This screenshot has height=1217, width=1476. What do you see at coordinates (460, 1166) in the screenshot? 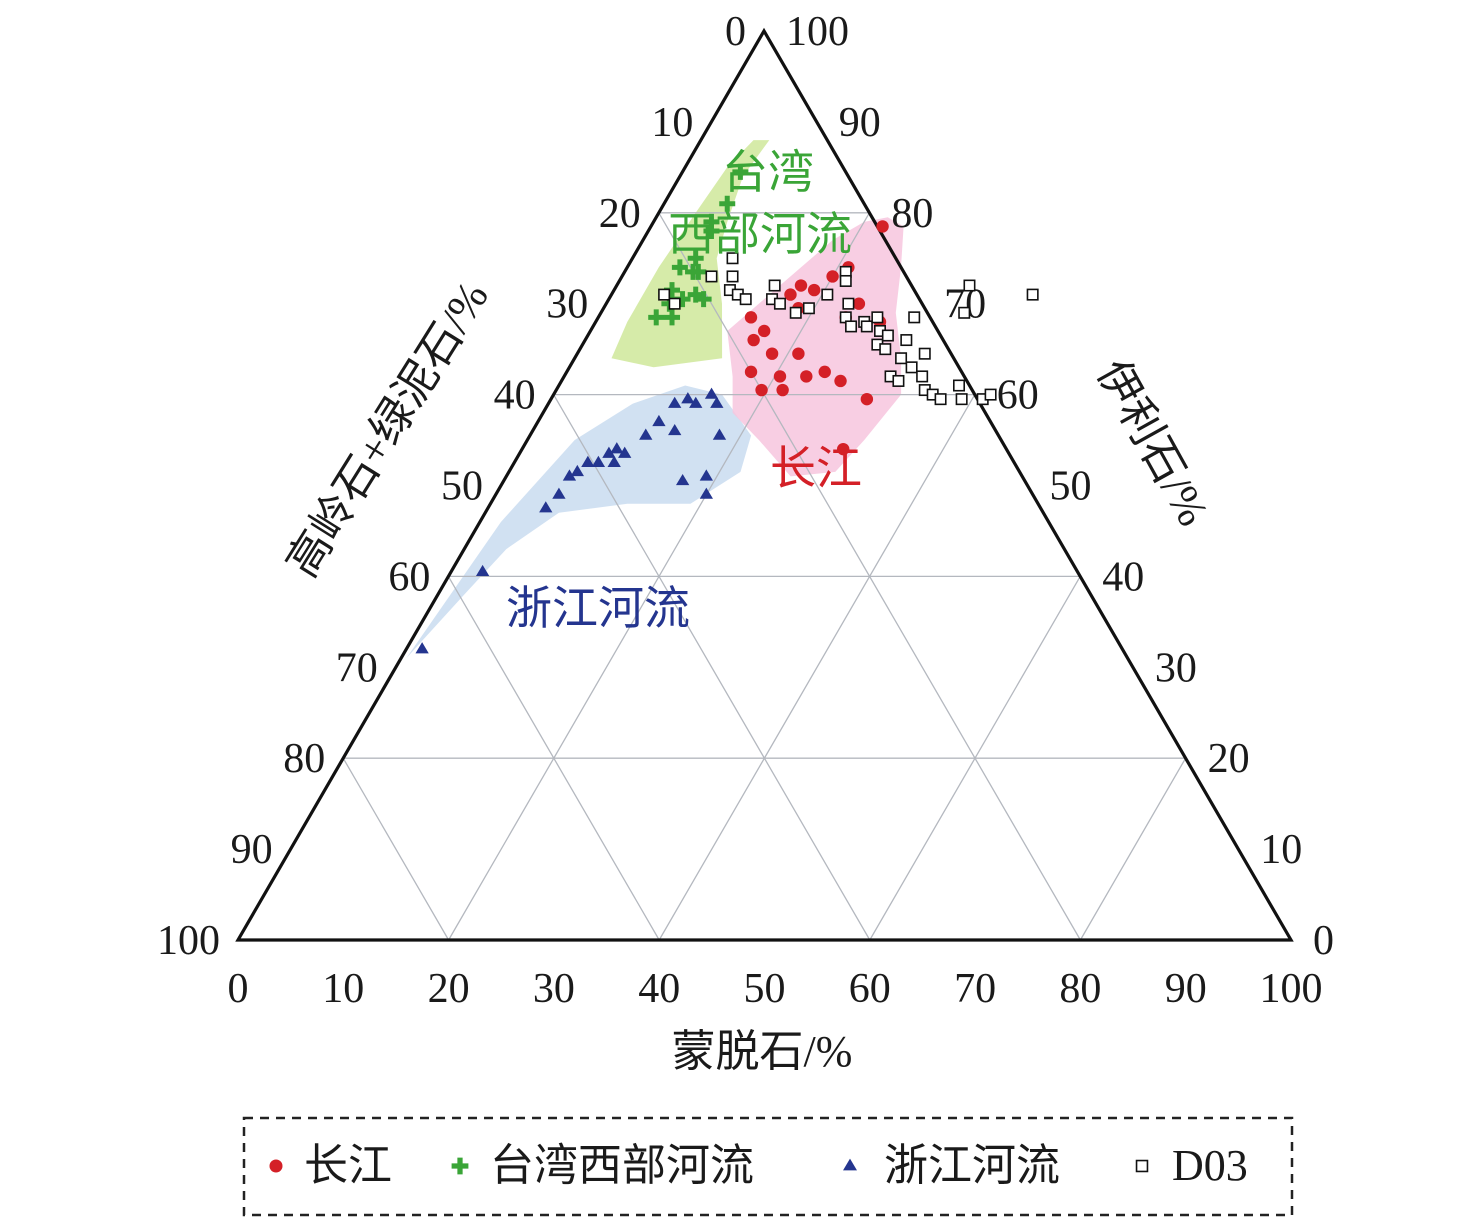
I see `legend-marker-taiwan` at bounding box center [460, 1166].